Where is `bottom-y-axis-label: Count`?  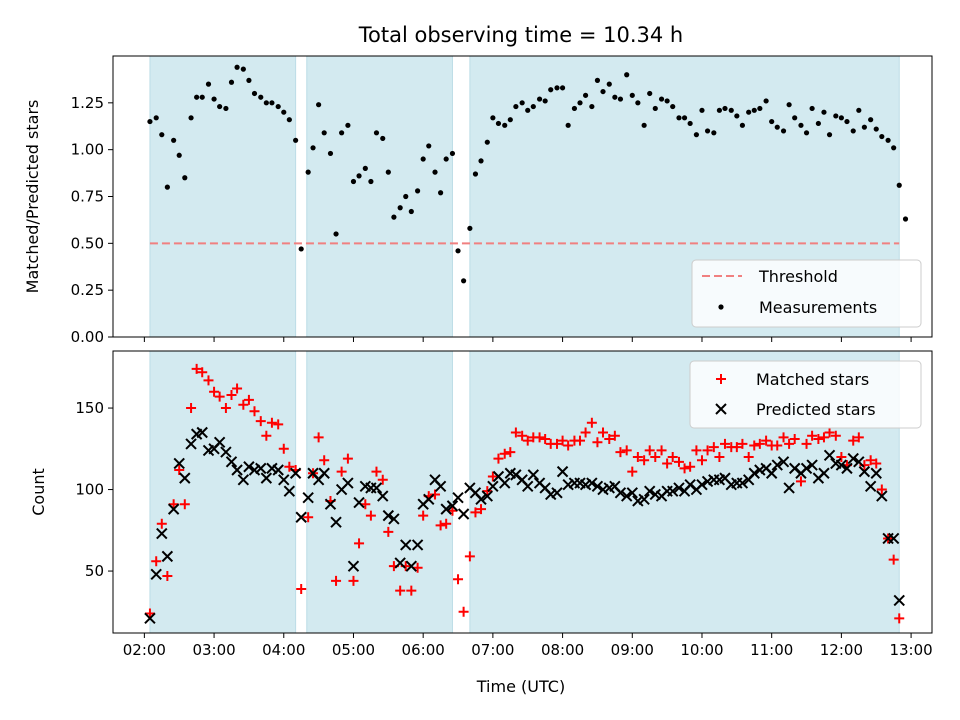 bottom-y-axis-label: Count is located at coordinates (38, 492).